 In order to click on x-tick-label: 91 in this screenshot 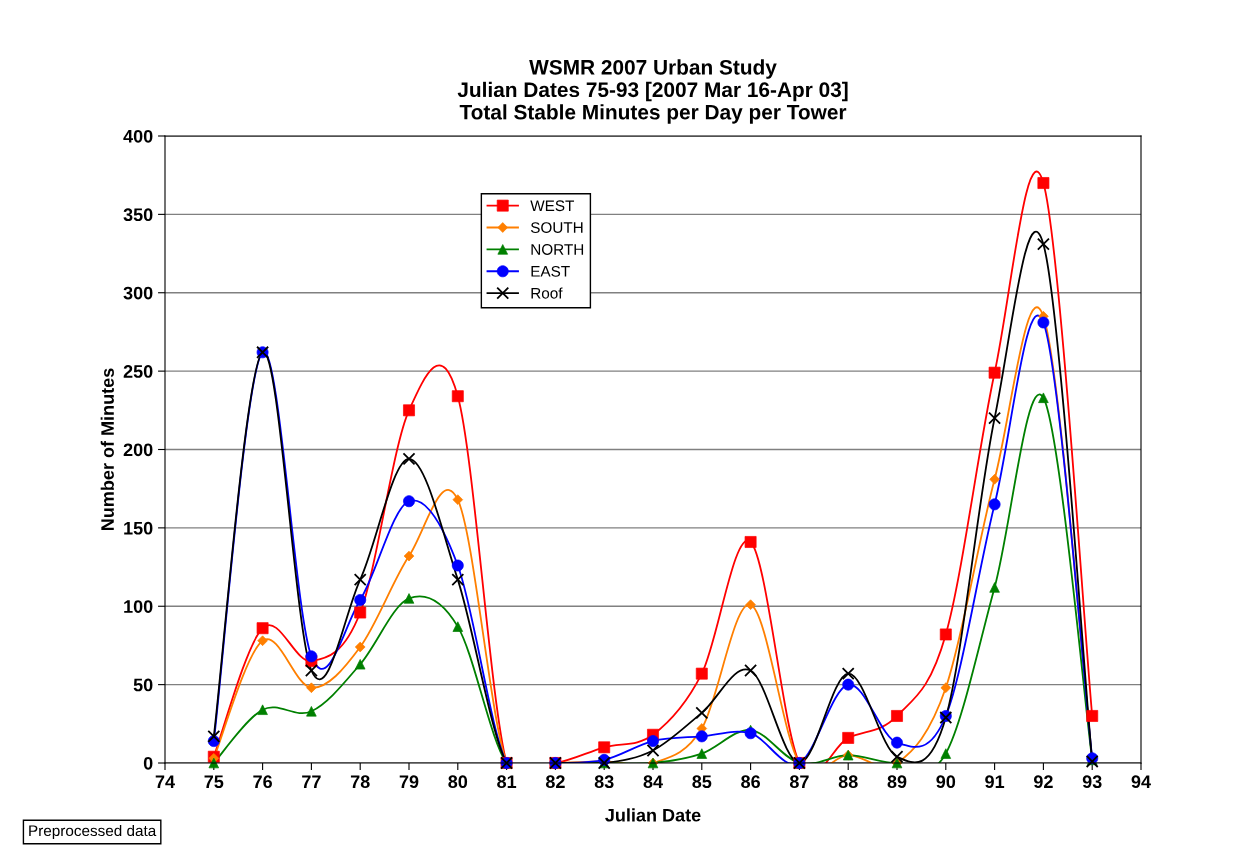, I will do `click(995, 782)`.